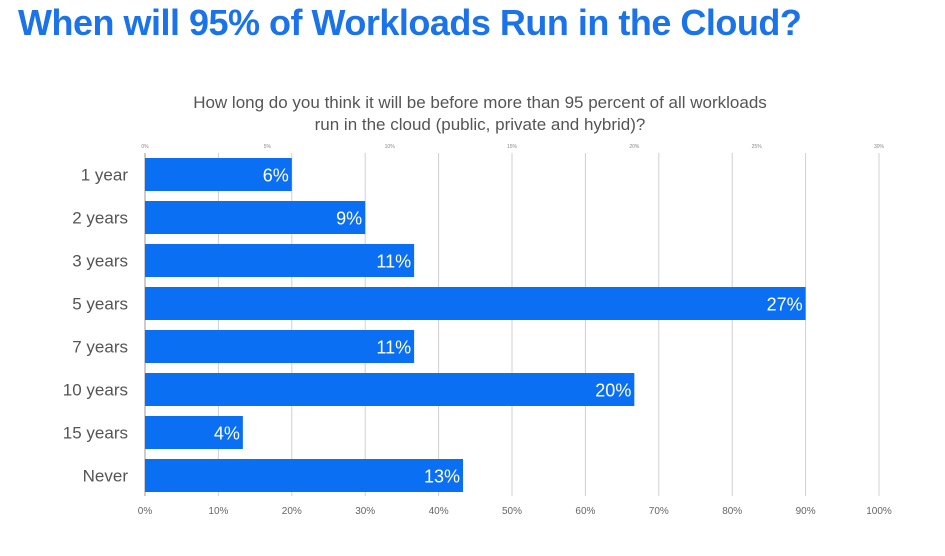  What do you see at coordinates (292, 511) in the screenshot?
I see `x-tick-label: 20%` at bounding box center [292, 511].